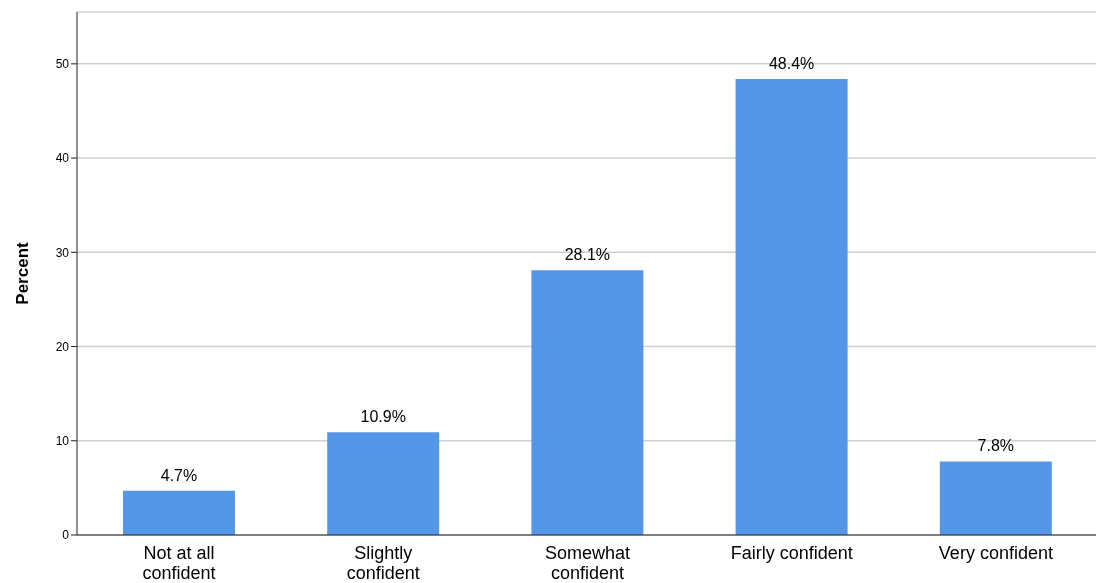  I want to click on data-label: 7.8%, so click(996, 446).